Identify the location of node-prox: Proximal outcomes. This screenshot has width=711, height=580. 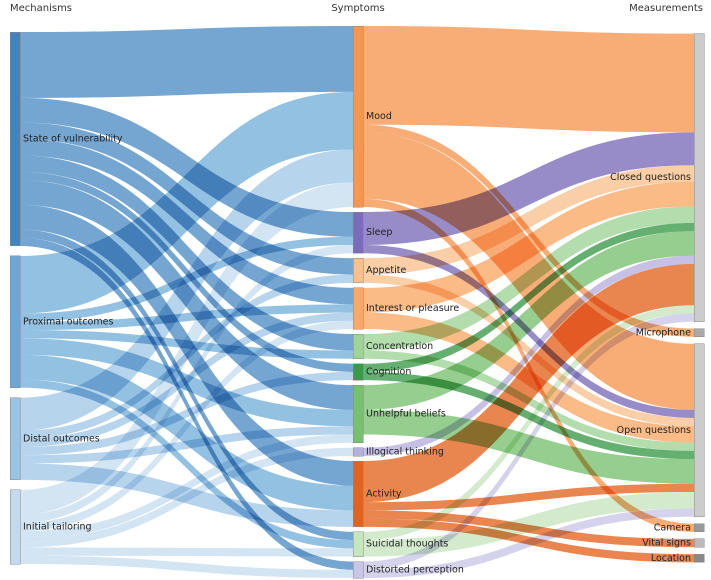
(61, 321).